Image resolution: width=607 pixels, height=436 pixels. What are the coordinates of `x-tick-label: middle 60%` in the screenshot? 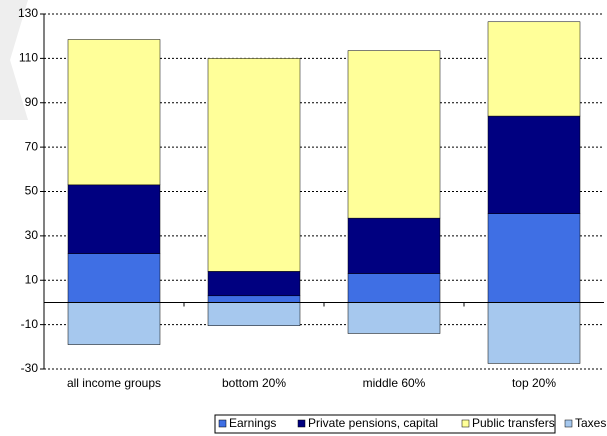 It's located at (394, 383).